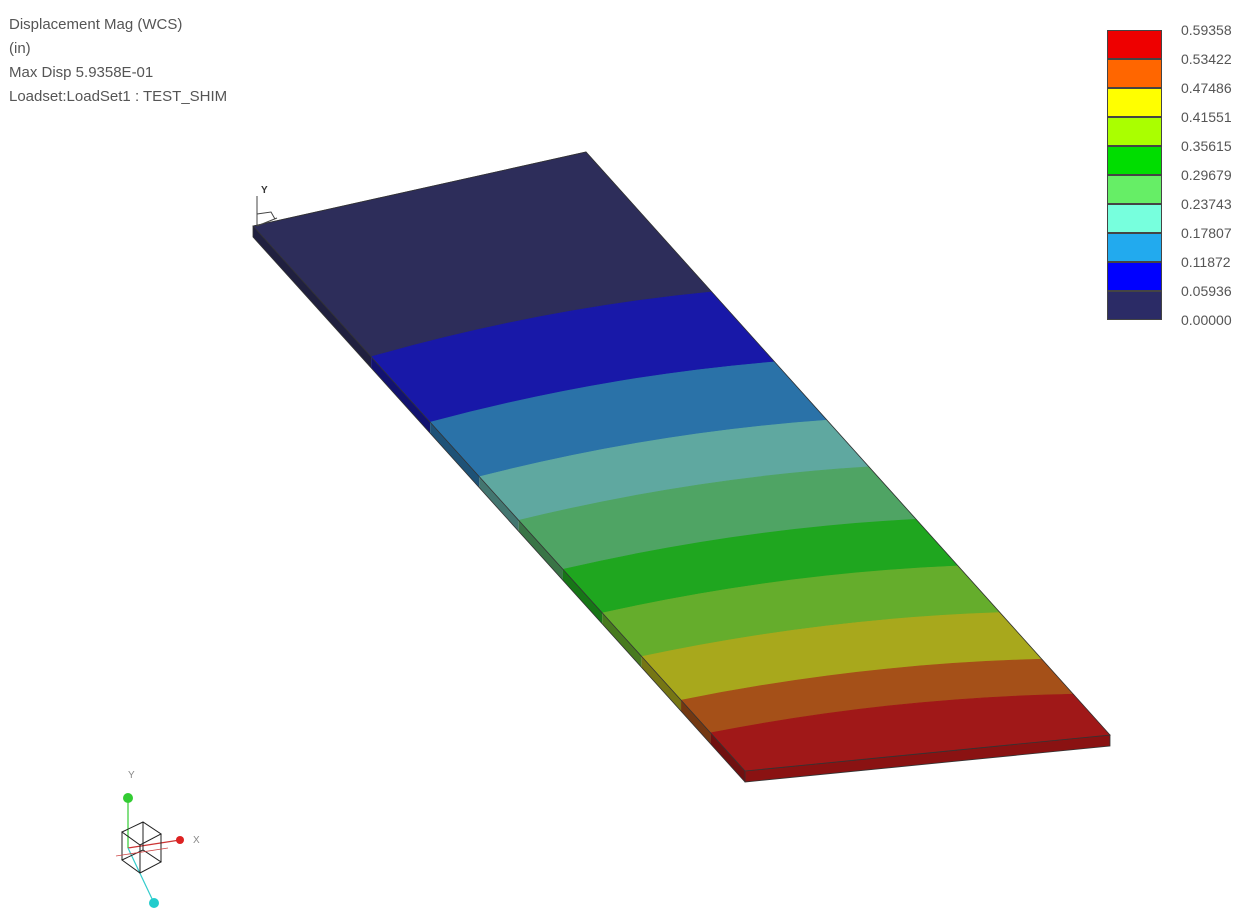 The width and height of the screenshot is (1257, 914). Describe the element at coordinates (264, 190) in the screenshot. I see `origin-axis-label: Y` at that location.